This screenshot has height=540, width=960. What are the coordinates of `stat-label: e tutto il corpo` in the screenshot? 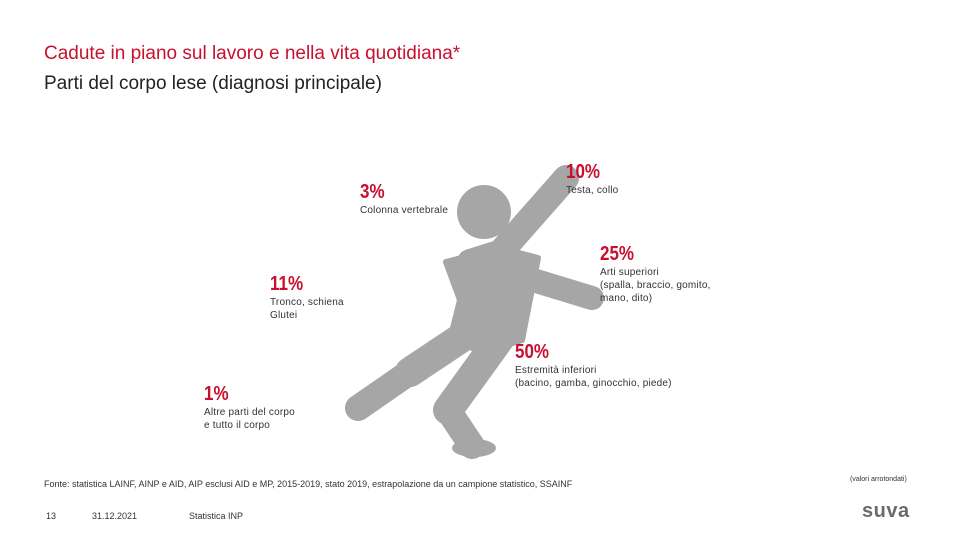 It's located at (237, 425).